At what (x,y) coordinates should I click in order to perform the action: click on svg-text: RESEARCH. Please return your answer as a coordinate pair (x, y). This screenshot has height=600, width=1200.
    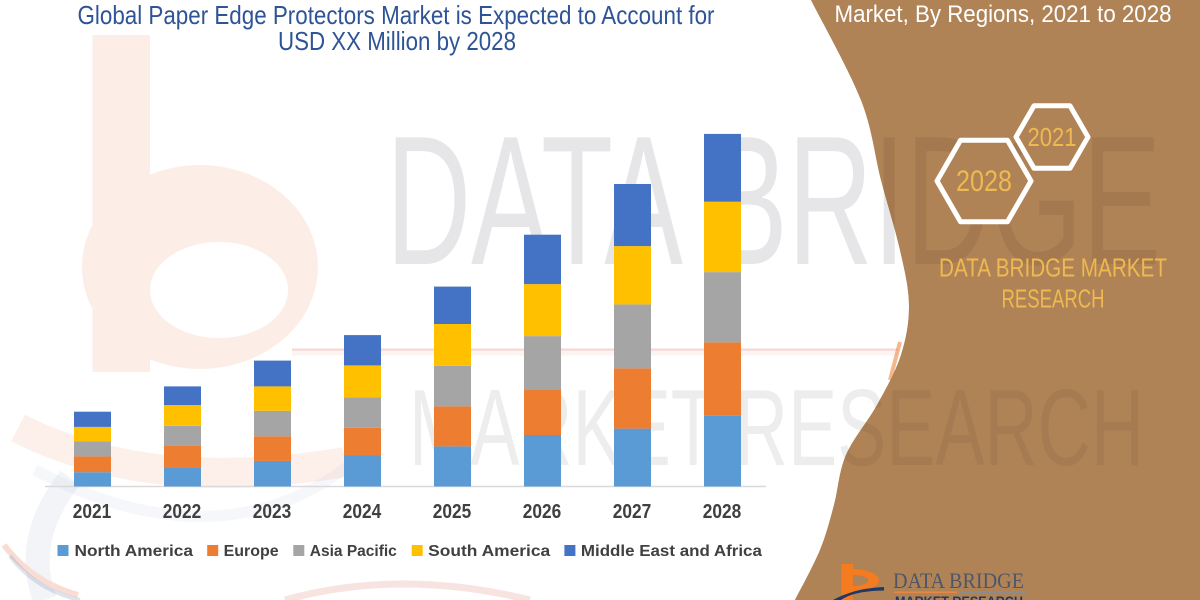
    Looking at the image, I should click on (1053, 299).